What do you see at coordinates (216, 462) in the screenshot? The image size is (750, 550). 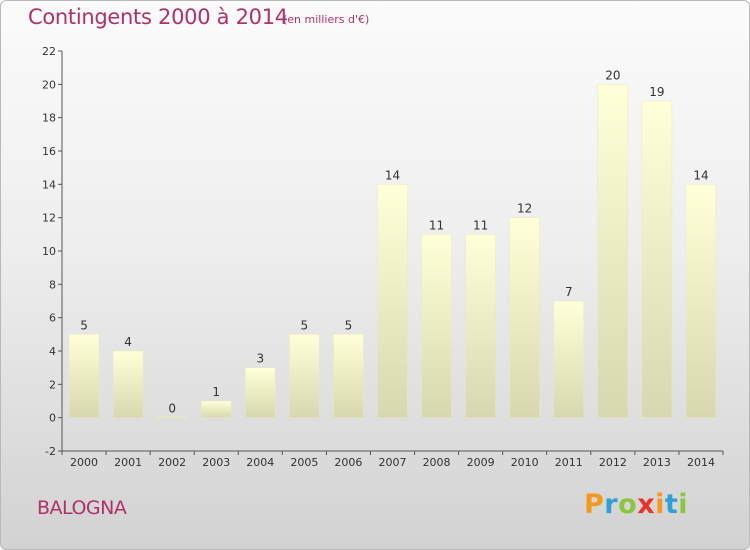 I see `x-tick-label: 2003` at bounding box center [216, 462].